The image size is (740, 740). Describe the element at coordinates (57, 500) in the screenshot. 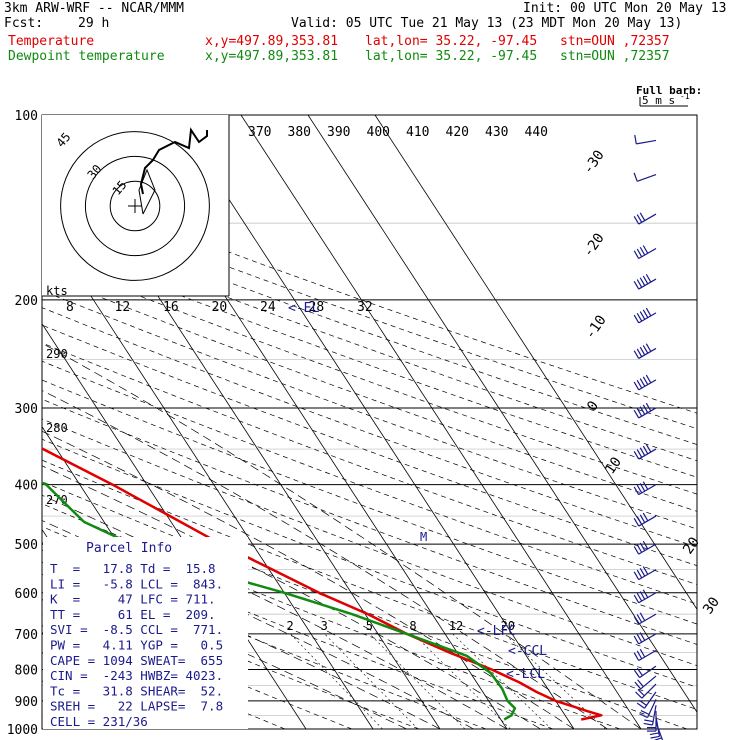

I see `theta-label: 270` at that location.